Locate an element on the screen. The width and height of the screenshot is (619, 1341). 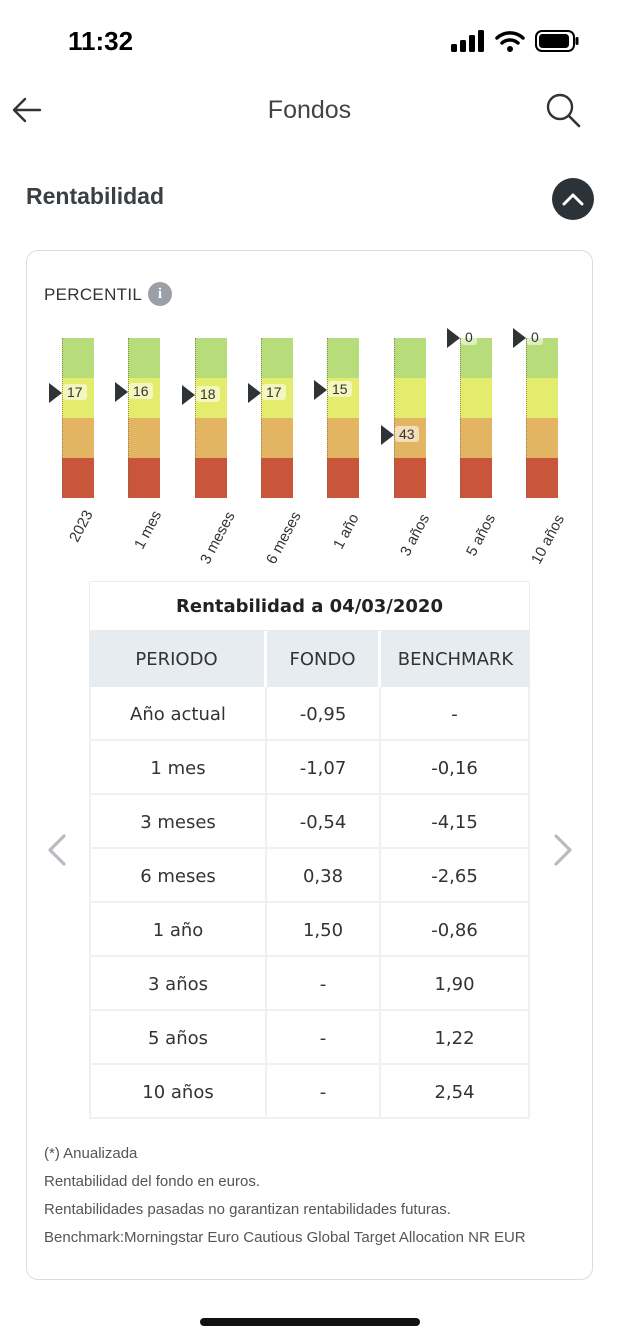
table-row: 1 año 1,50 -0,86 is located at coordinates (309, 930).